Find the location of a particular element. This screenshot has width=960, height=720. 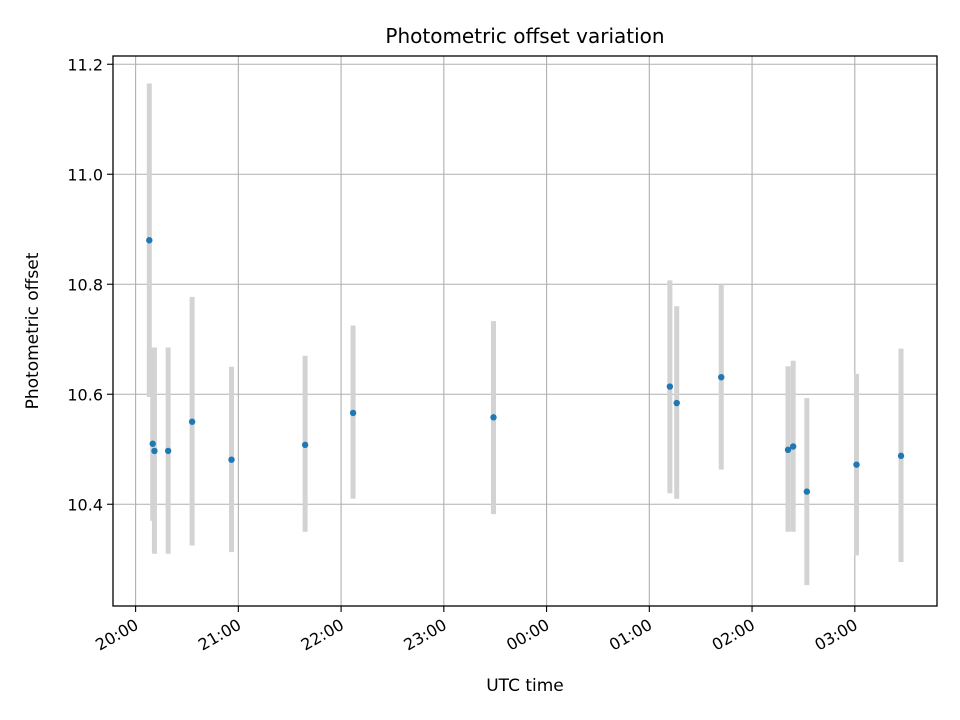

chart-title: Photometric offset variation is located at coordinates (524, 36).